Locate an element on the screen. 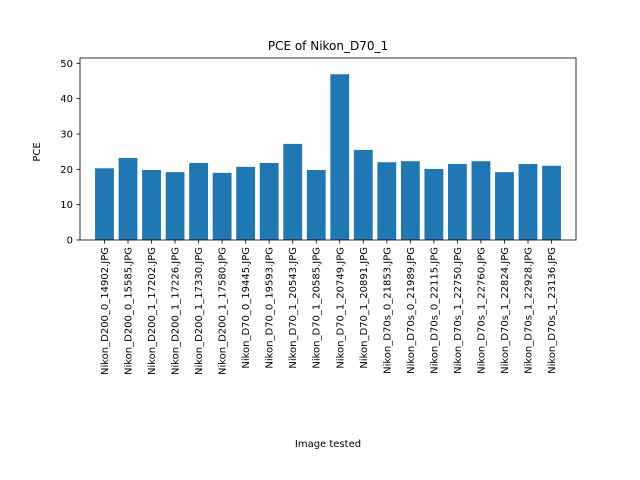 The image size is (640, 480). x-tick-label: Nikon_D200_1_17330.JPG is located at coordinates (199, 311).